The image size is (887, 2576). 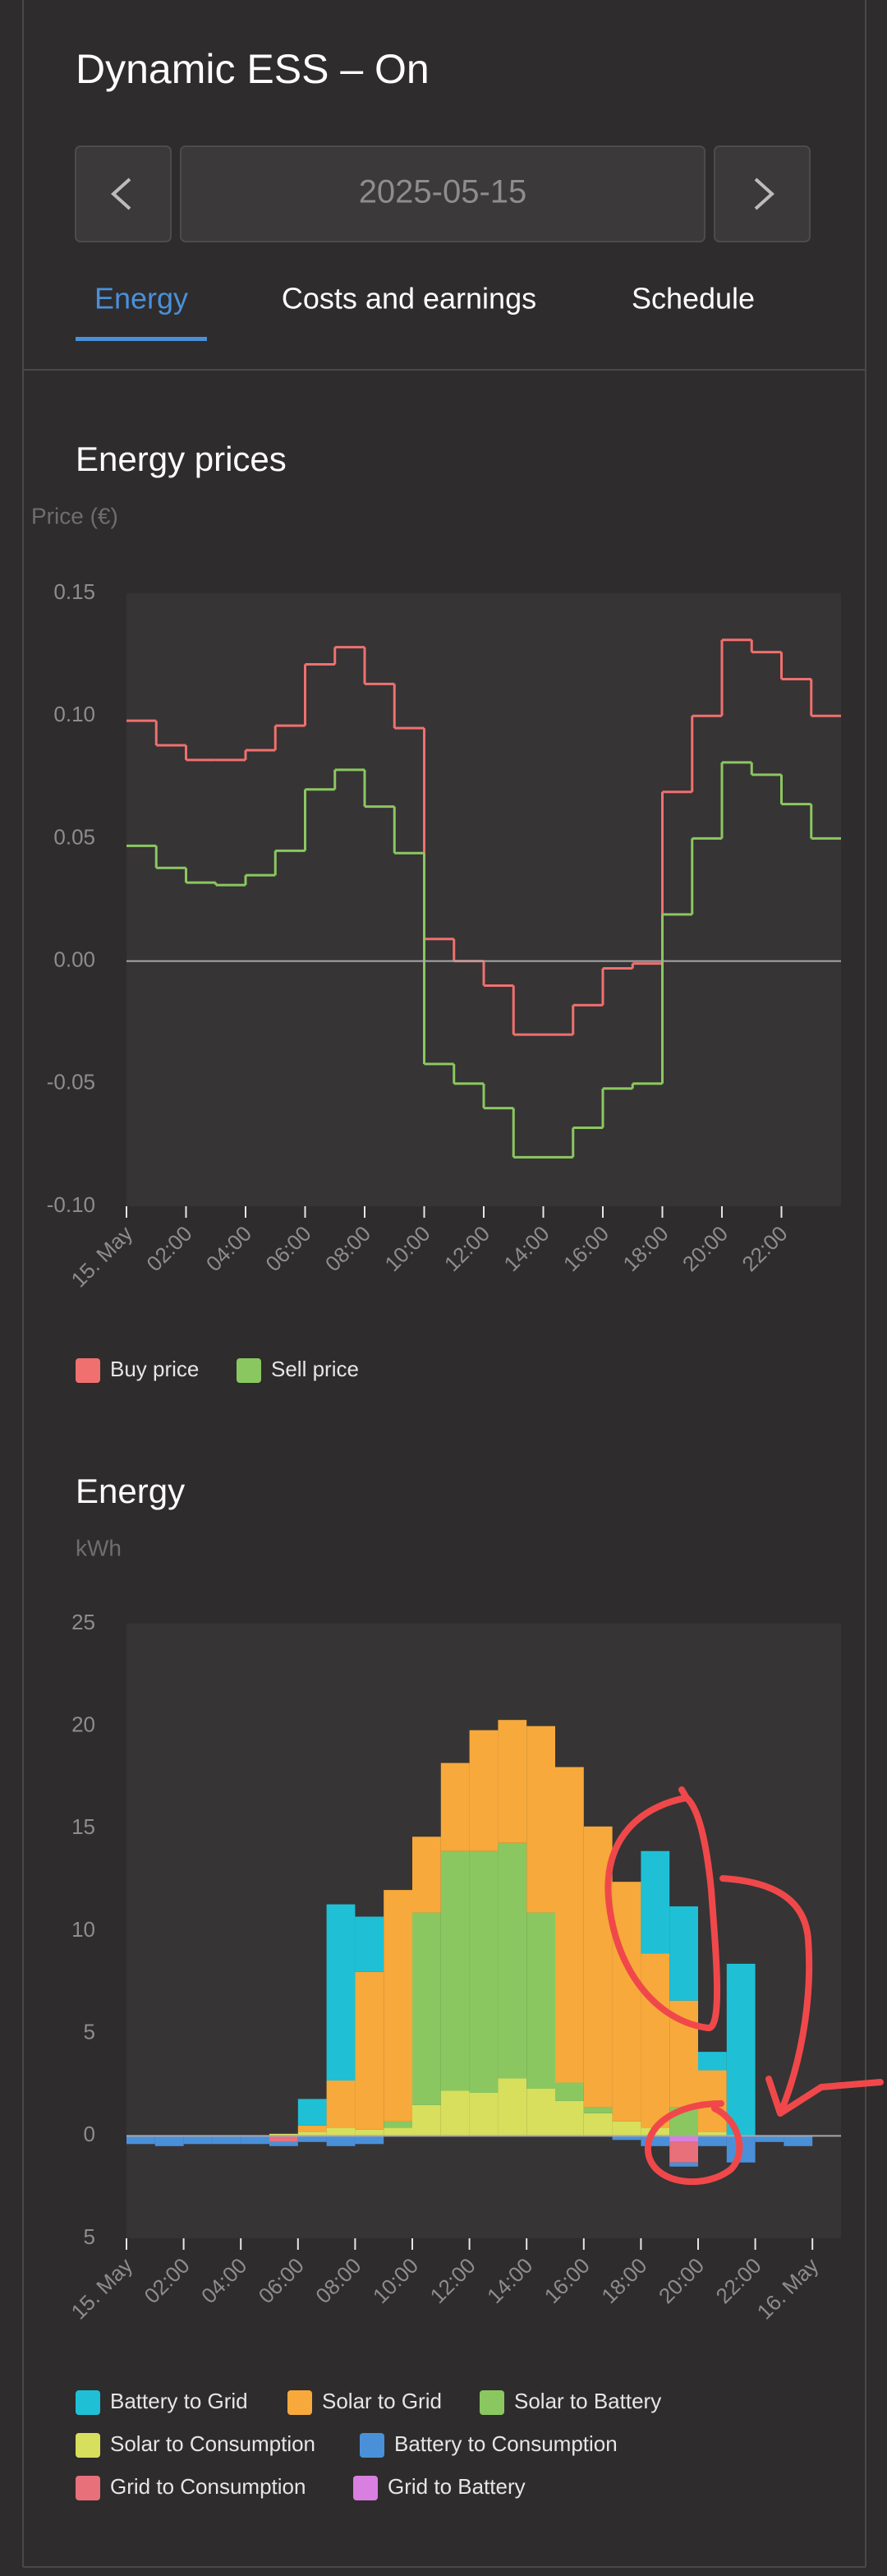 What do you see at coordinates (71, 1082) in the screenshot?
I see `y-tick-label: -0.05` at bounding box center [71, 1082].